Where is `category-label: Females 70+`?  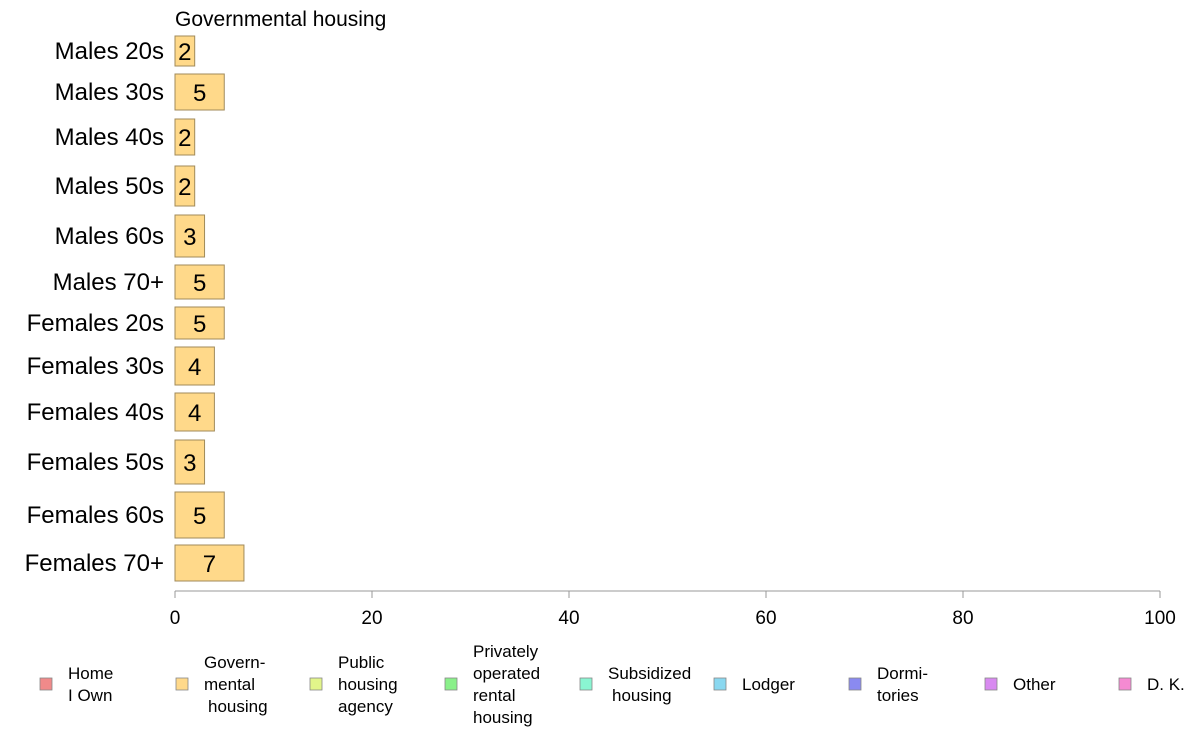
category-label: Females 70+ is located at coordinates (94, 563).